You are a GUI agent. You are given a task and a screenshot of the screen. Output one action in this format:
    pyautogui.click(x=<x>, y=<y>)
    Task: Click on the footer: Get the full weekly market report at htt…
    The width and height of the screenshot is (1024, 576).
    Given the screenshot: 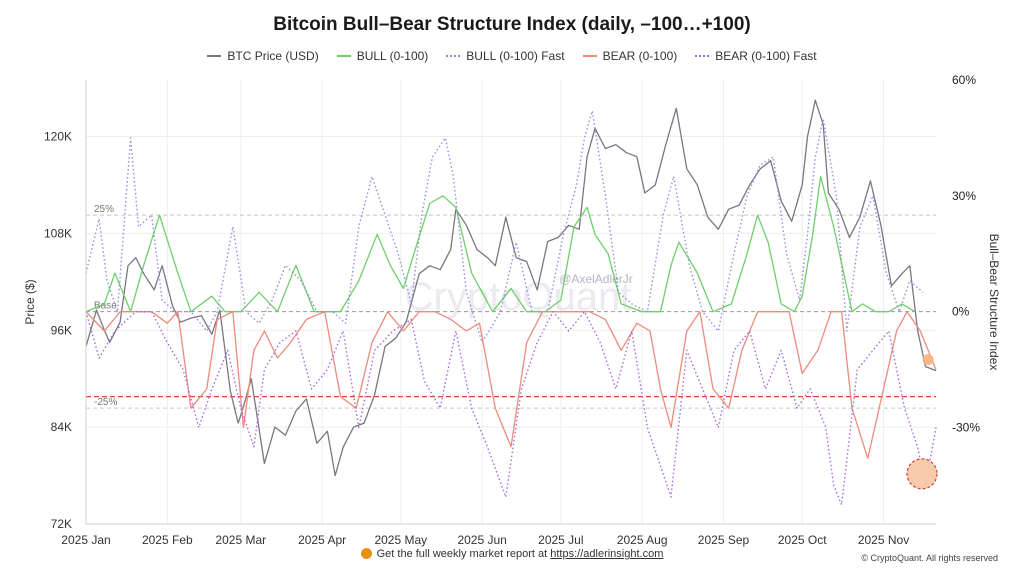 What is the action you would take?
    pyautogui.click(x=512, y=554)
    